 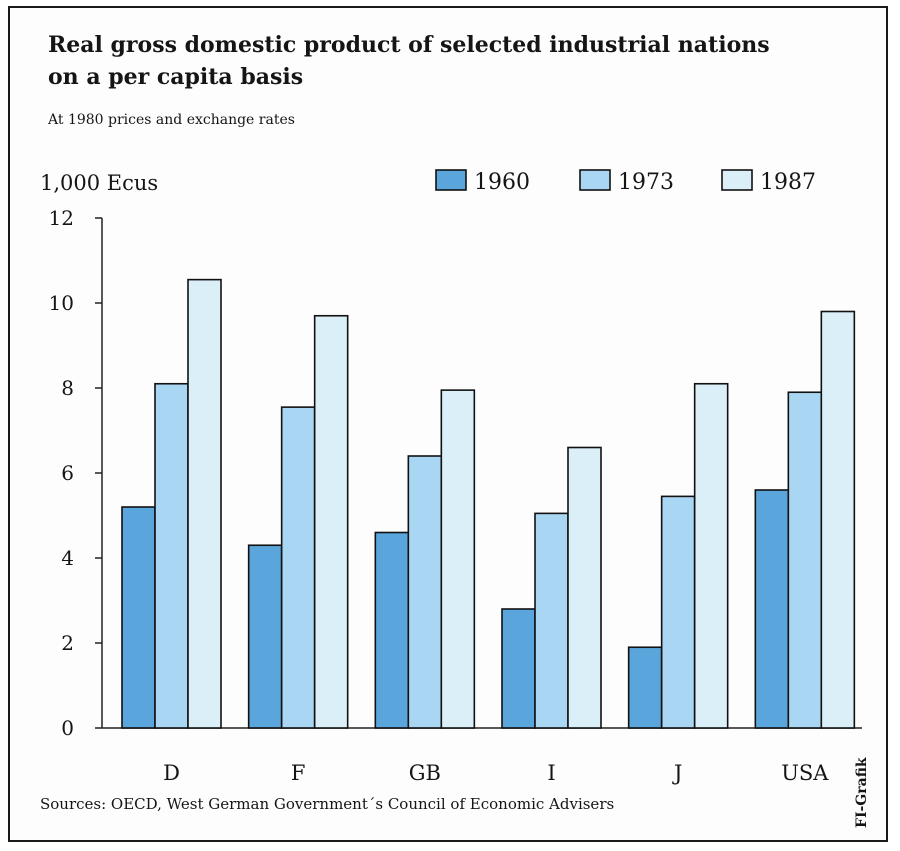 I want to click on bar-i-1960, so click(x=518, y=668).